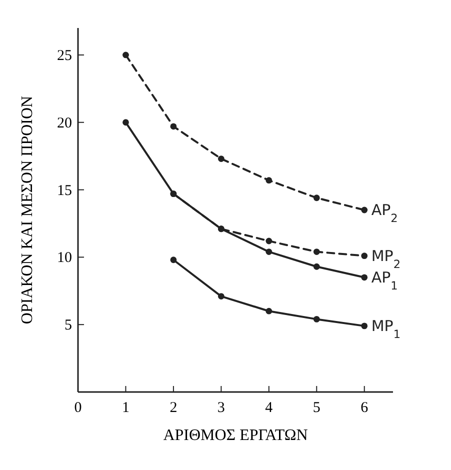 The width and height of the screenshot is (451, 470). What do you see at coordinates (64, 56) in the screenshot?
I see `y-tick-label: 25` at bounding box center [64, 56].